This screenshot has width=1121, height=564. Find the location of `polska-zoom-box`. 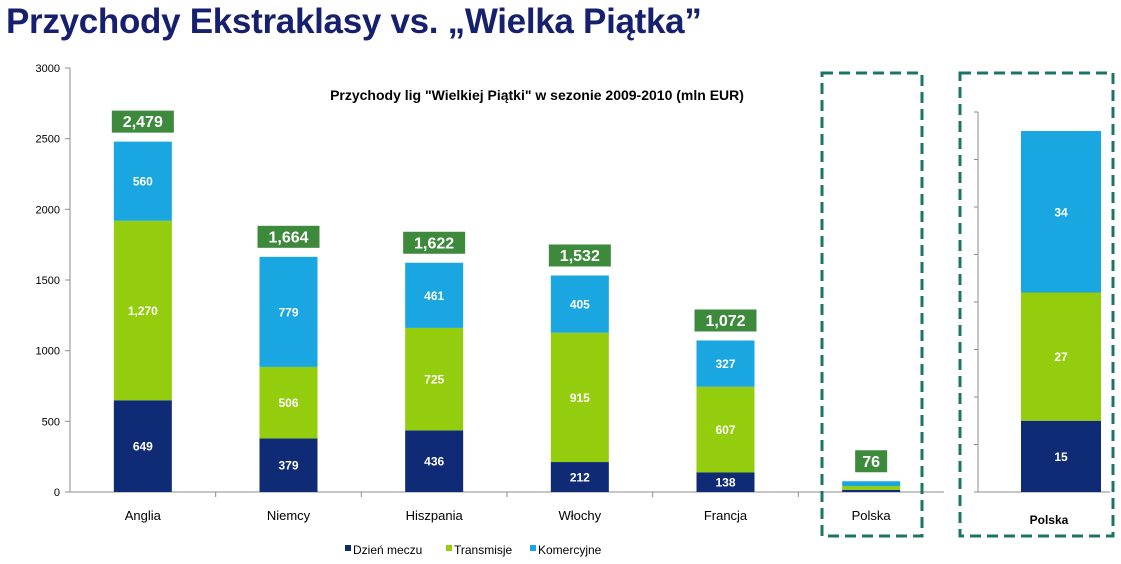

polska-zoom-box is located at coordinates (1036, 304).